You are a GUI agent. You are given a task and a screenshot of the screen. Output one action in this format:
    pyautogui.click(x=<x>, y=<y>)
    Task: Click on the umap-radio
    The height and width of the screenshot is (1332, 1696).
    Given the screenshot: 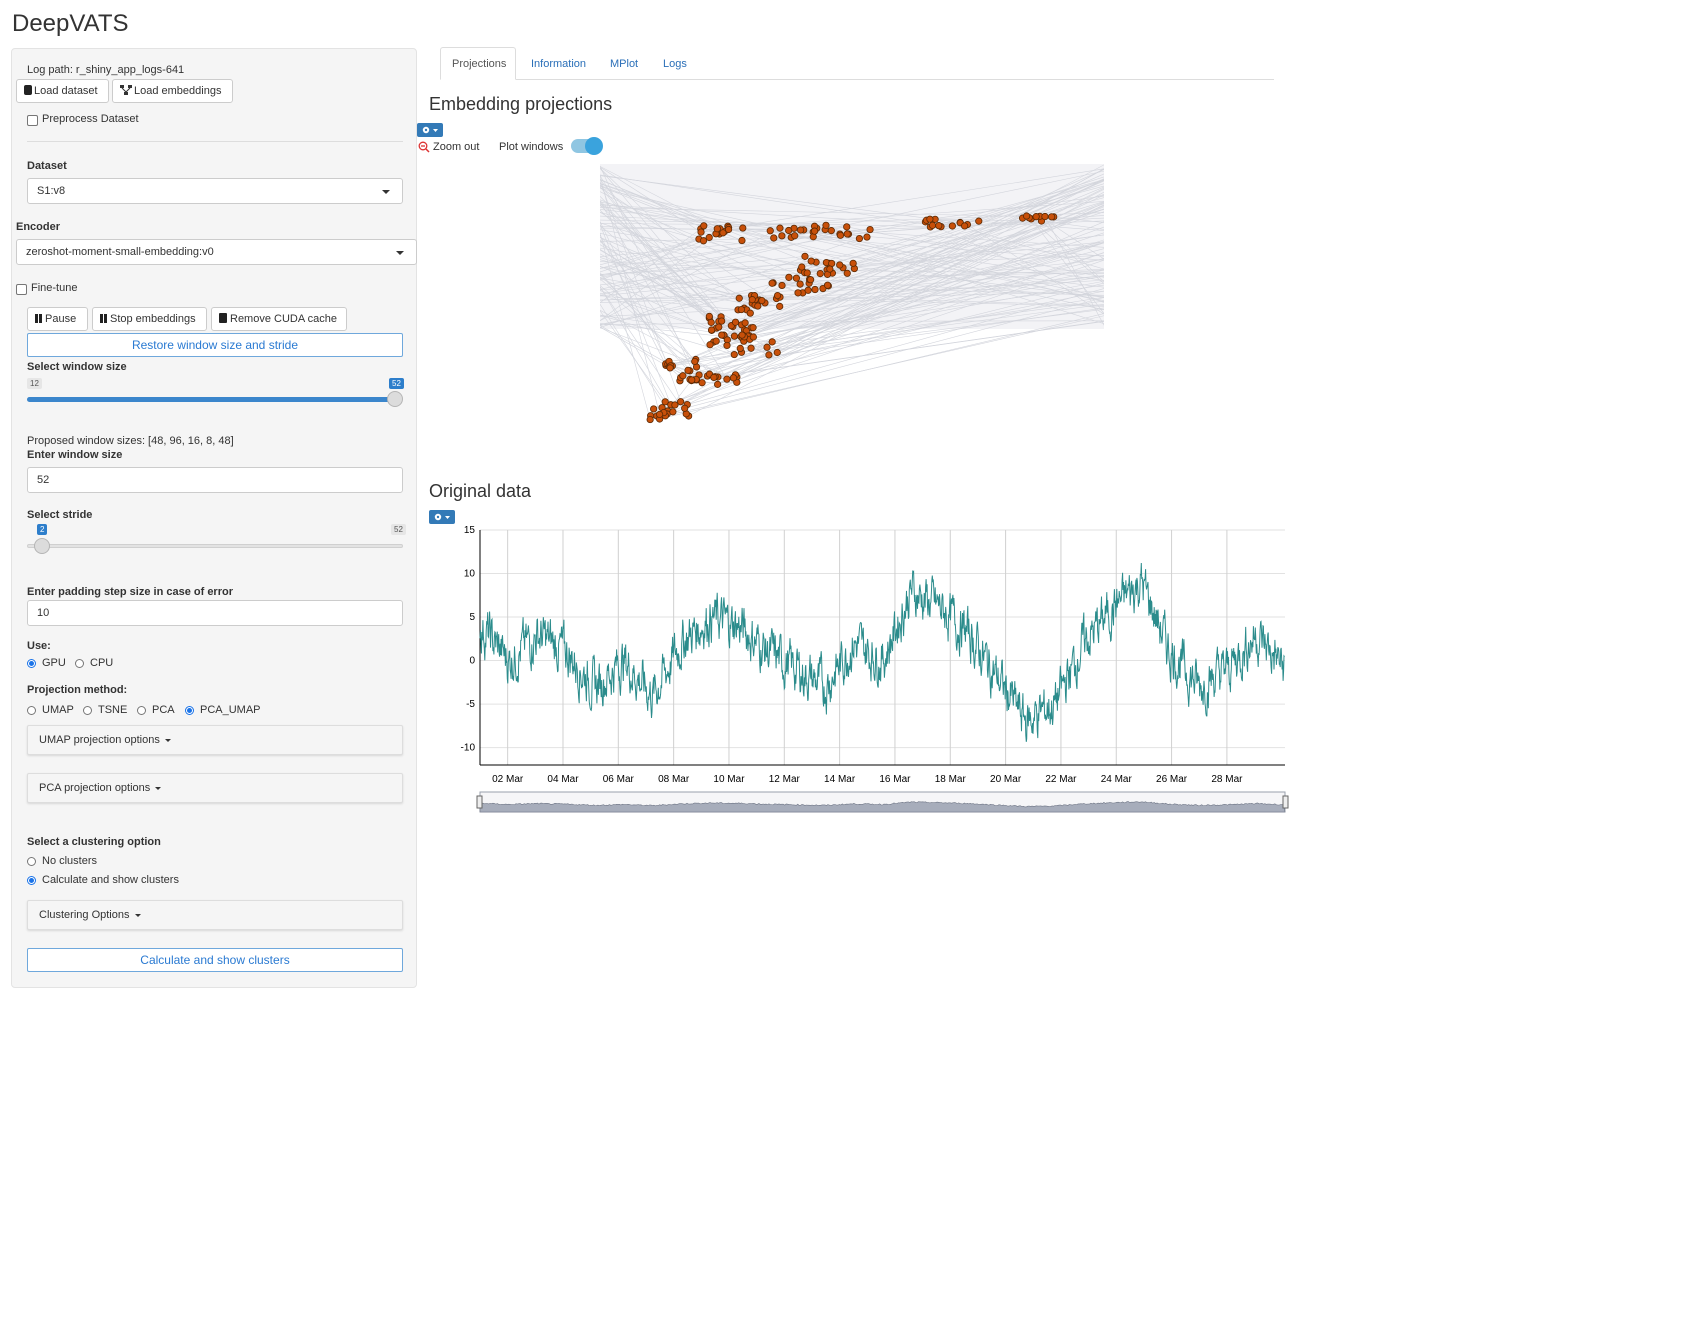 What is the action you would take?
    pyautogui.click(x=31, y=710)
    